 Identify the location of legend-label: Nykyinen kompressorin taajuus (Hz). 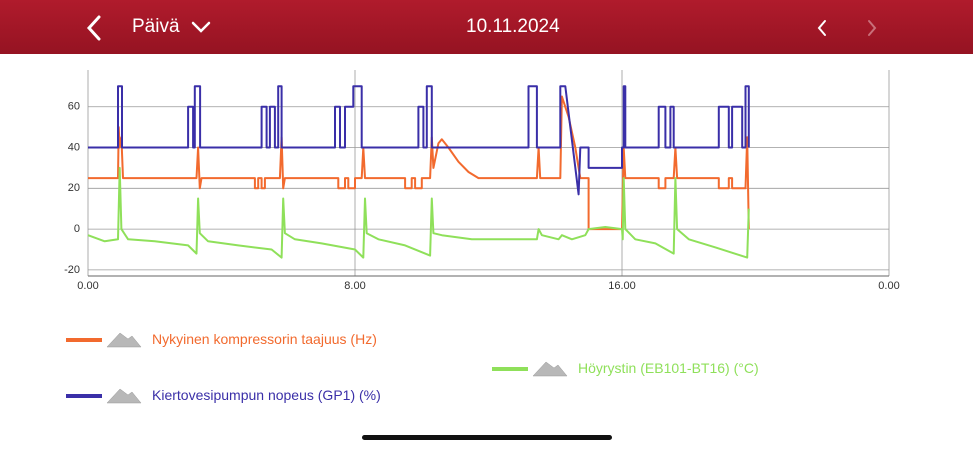
(264, 339).